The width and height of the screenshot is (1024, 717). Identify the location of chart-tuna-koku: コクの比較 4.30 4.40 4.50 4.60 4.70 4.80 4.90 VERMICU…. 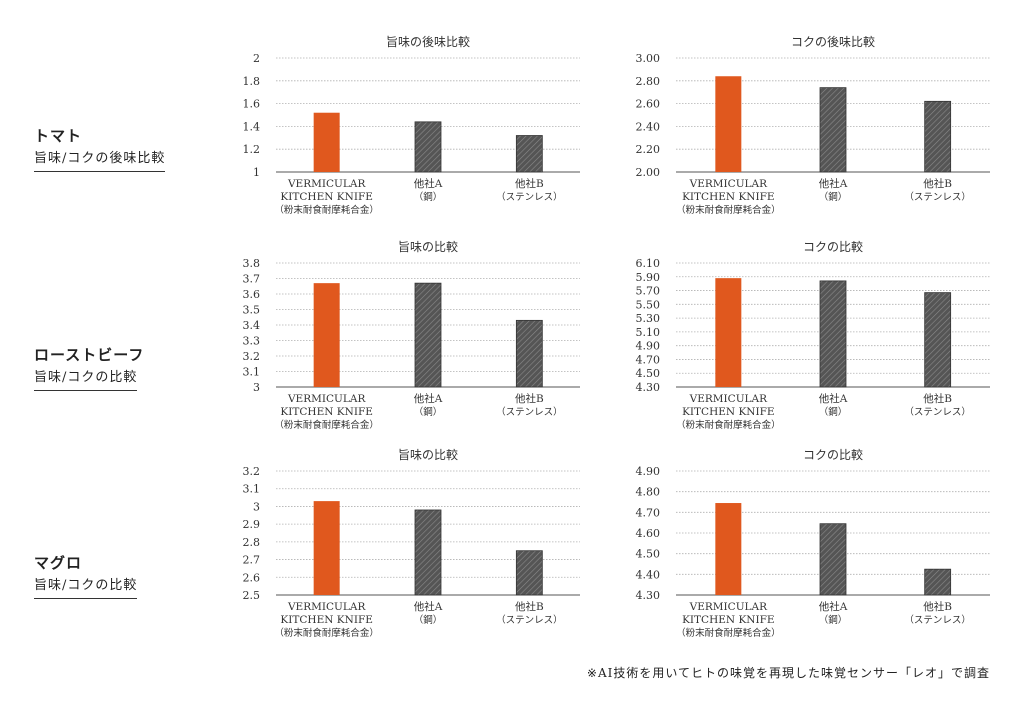
(813, 543).